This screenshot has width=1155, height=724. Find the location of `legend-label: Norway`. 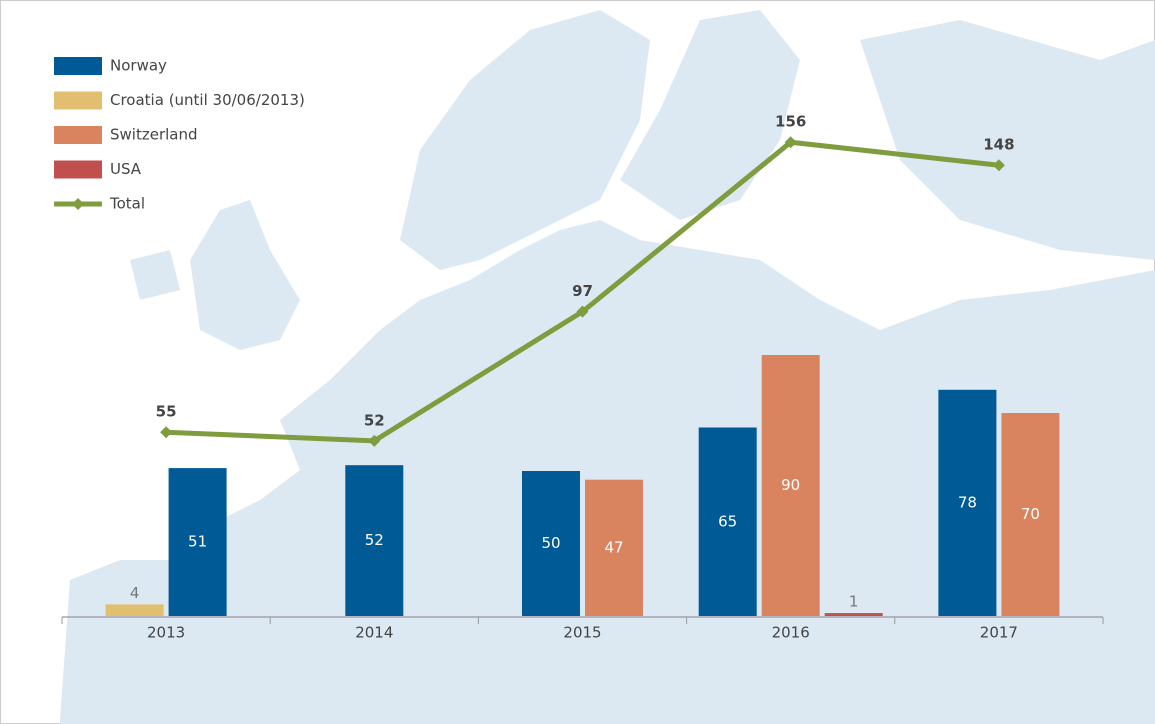

legend-label: Norway is located at coordinates (138, 66).